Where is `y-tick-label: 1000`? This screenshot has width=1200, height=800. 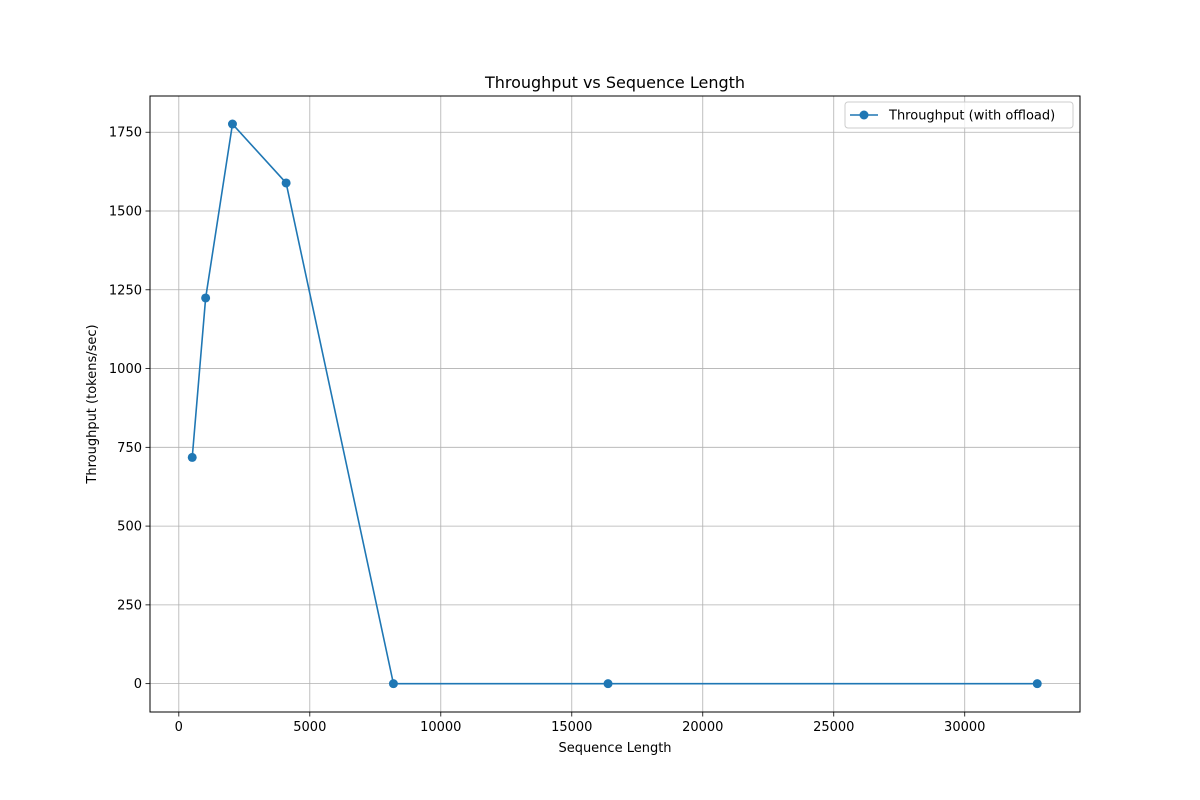 y-tick-label: 1000 is located at coordinates (125, 369).